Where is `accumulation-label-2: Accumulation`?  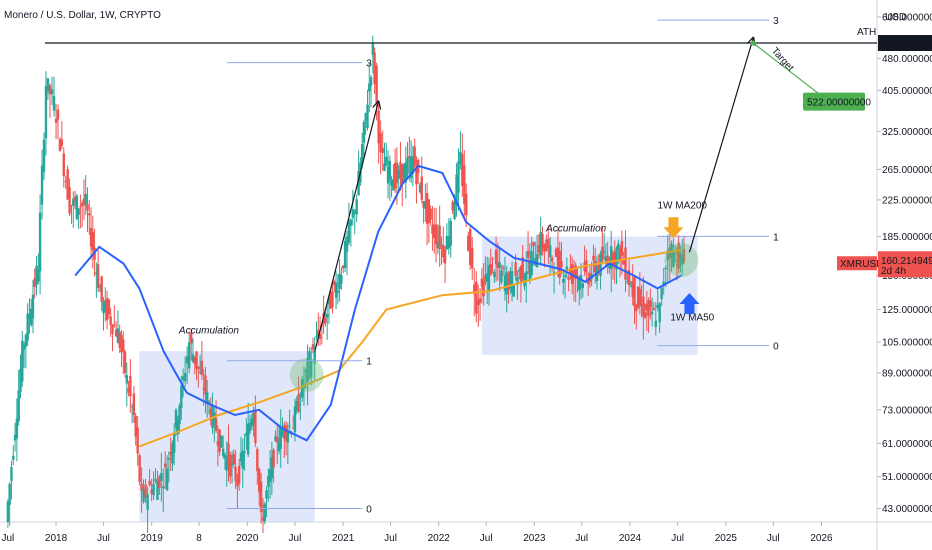 accumulation-label-2: Accumulation is located at coordinates (575, 228).